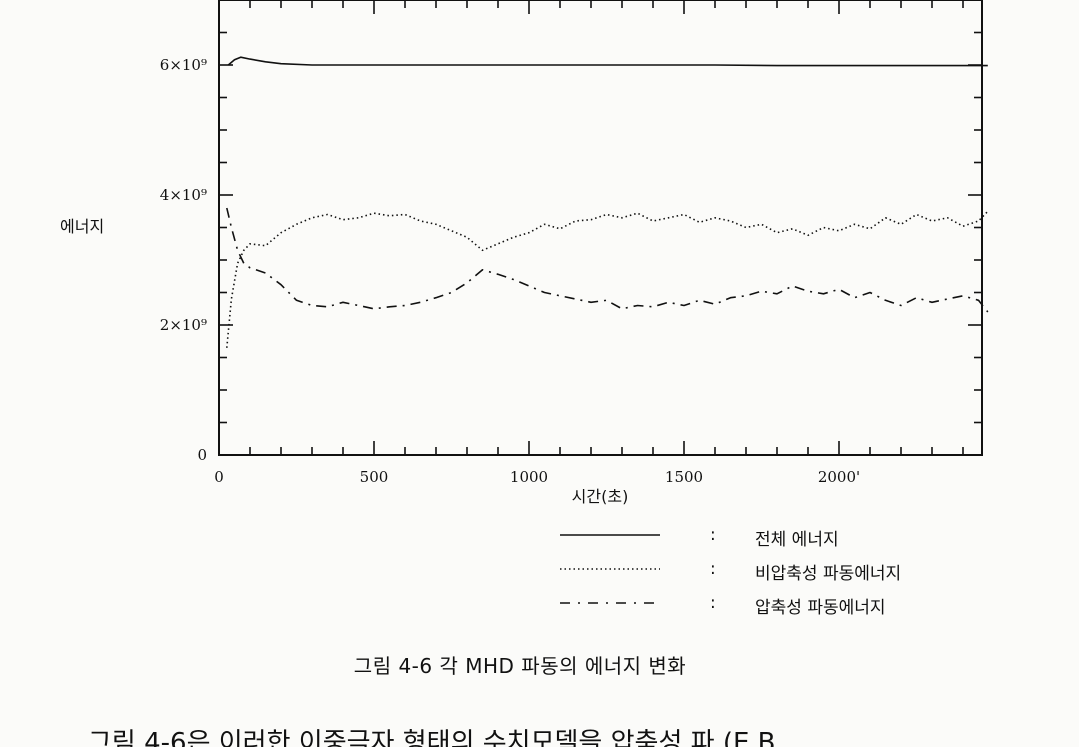 The height and width of the screenshot is (747, 1079). I want to click on y-tick-label: 2×10⁹, so click(183, 325).